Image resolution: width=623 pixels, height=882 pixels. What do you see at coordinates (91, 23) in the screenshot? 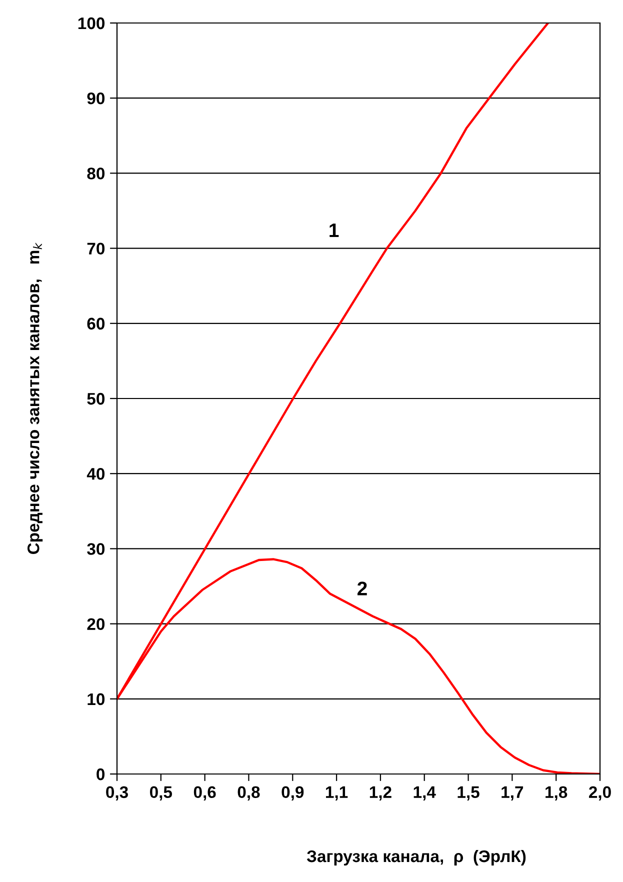
I see `y-tick-label: 100` at bounding box center [91, 23].